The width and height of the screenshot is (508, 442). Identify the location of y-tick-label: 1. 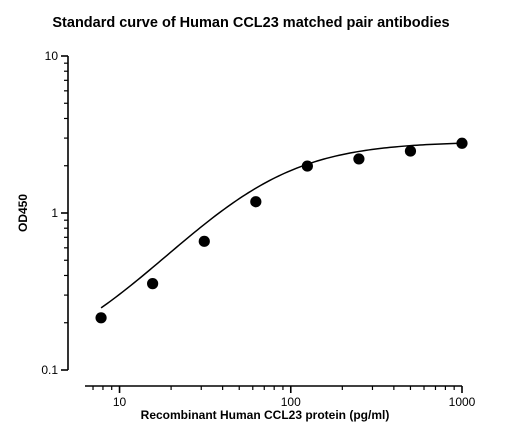
(54, 213).